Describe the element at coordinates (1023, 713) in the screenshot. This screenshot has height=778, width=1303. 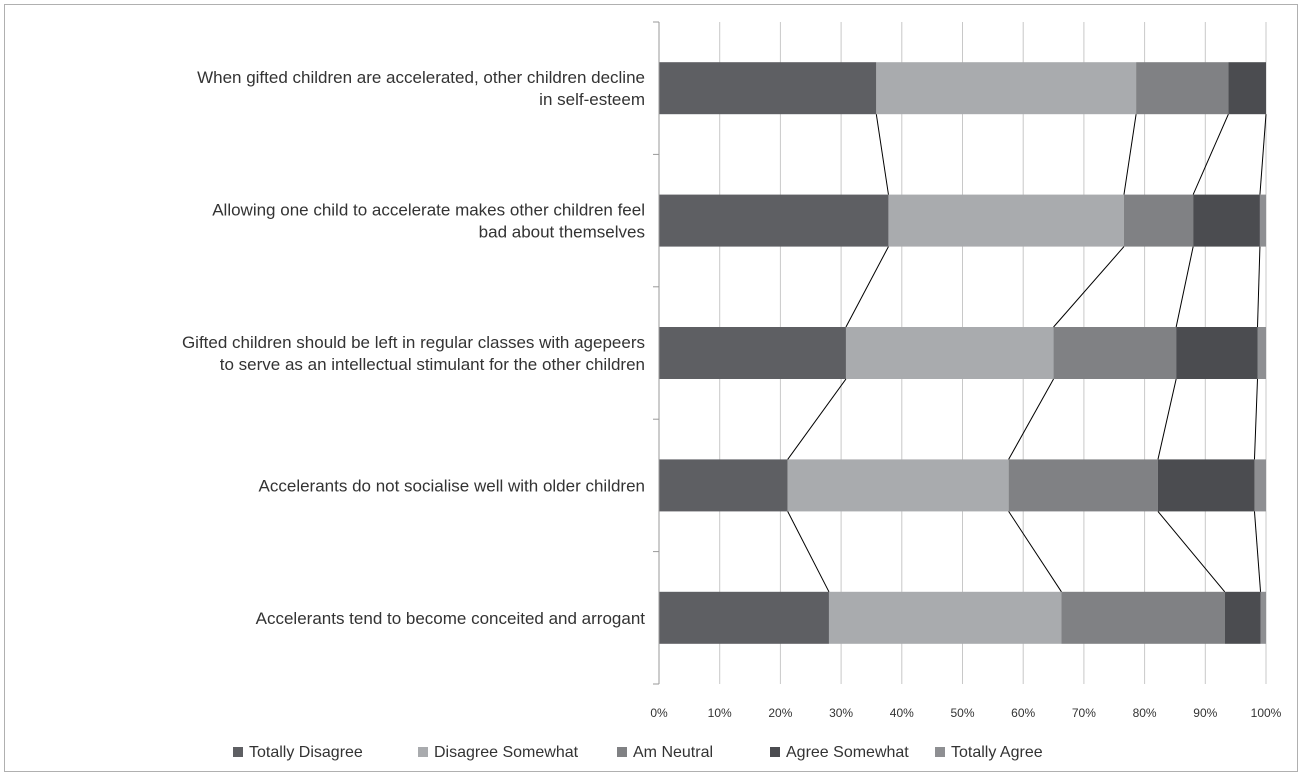
I see `x-tick-label: 60%` at that location.